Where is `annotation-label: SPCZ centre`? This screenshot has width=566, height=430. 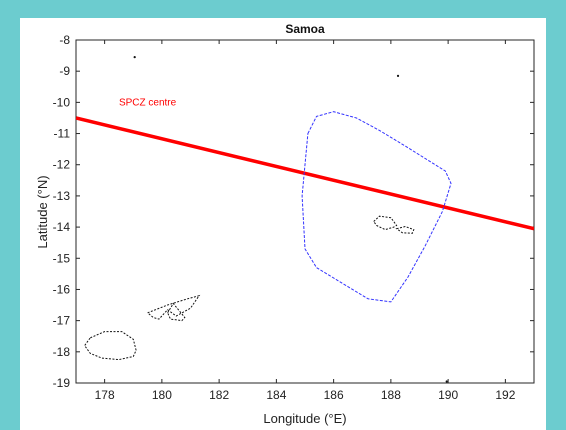
annotation-label: SPCZ centre is located at coordinates (148, 102).